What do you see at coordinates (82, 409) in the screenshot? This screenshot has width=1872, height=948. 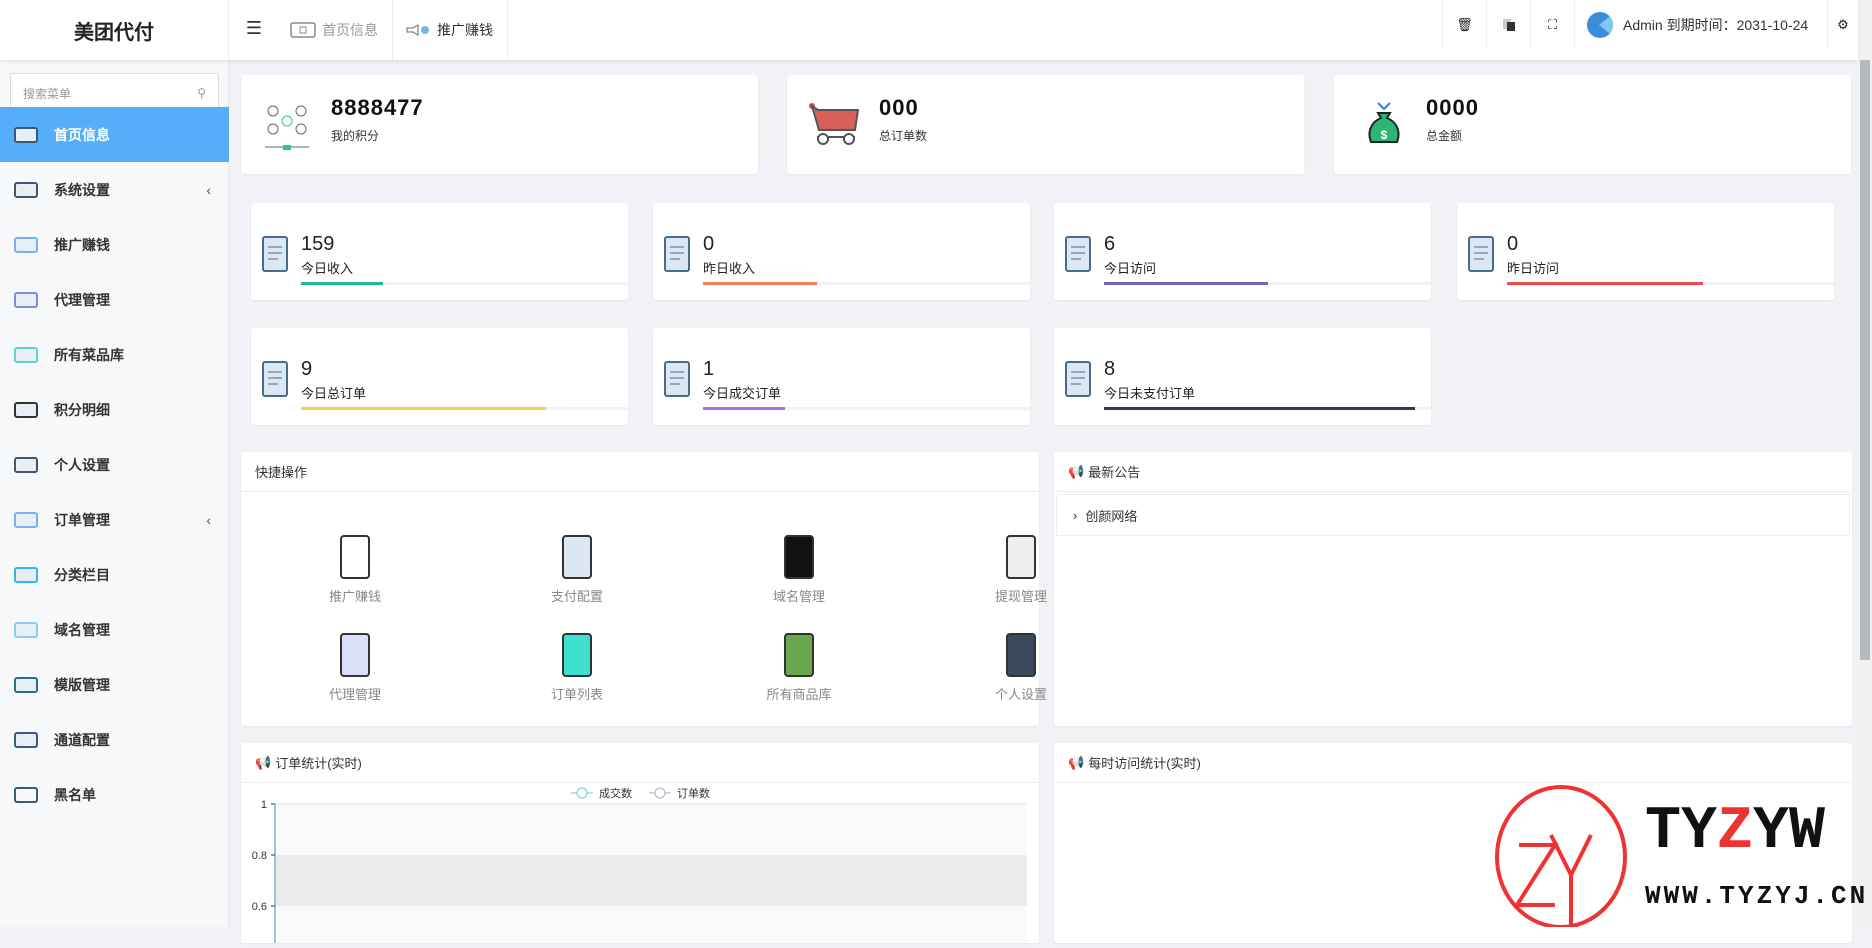 I see `sidebar-item-label: 积分明细` at bounding box center [82, 409].